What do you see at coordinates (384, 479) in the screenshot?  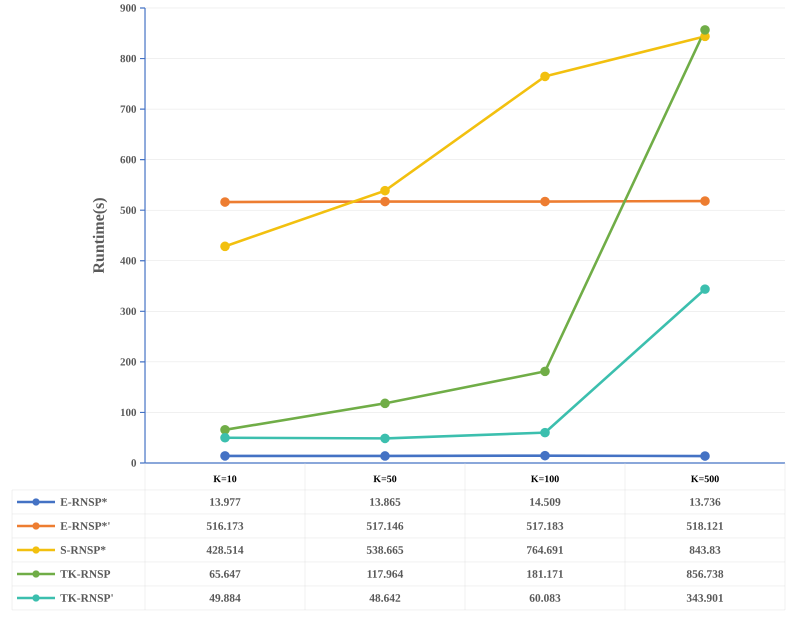 I see `x-tick-label: K=50` at bounding box center [384, 479].